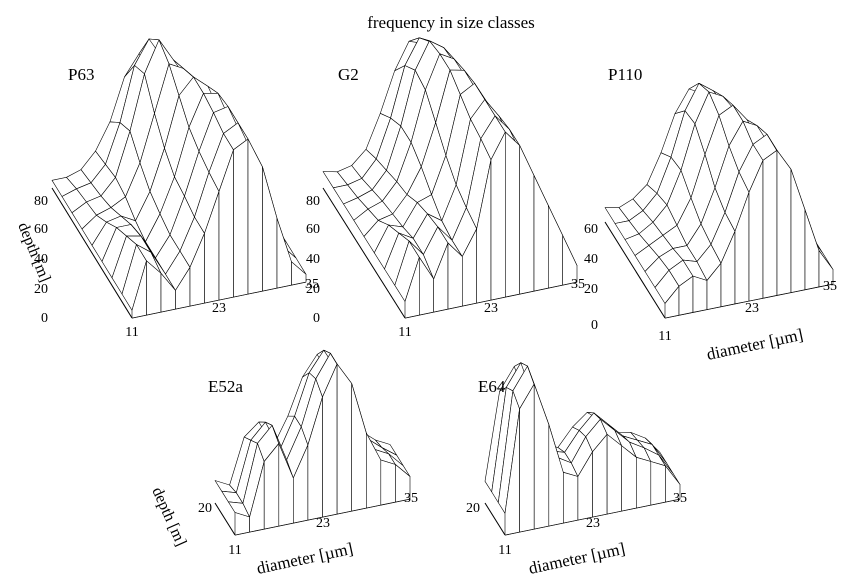 This screenshot has height=578, width=845. Describe the element at coordinates (131, 332) in the screenshot. I see `x-tick-label-p63-11: 11` at that location.